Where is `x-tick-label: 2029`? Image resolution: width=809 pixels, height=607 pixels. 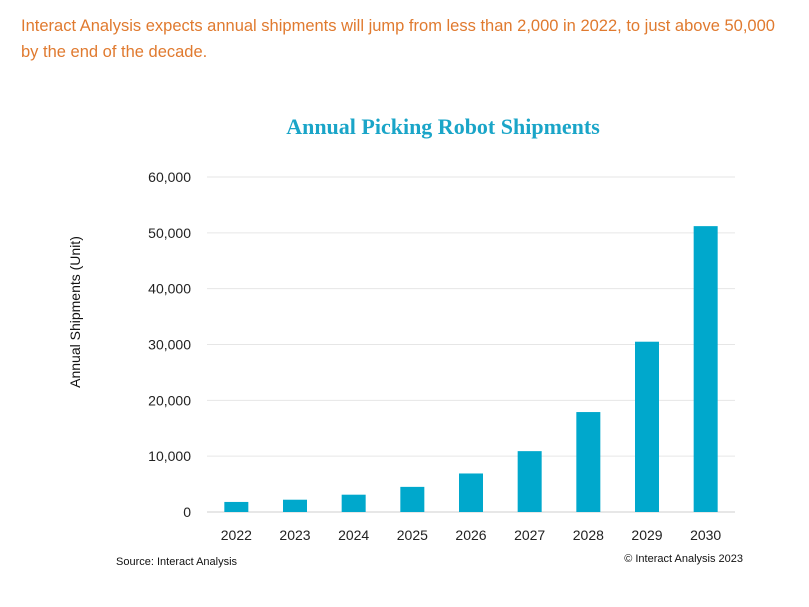
x-tick-label: 2029 is located at coordinates (646, 535).